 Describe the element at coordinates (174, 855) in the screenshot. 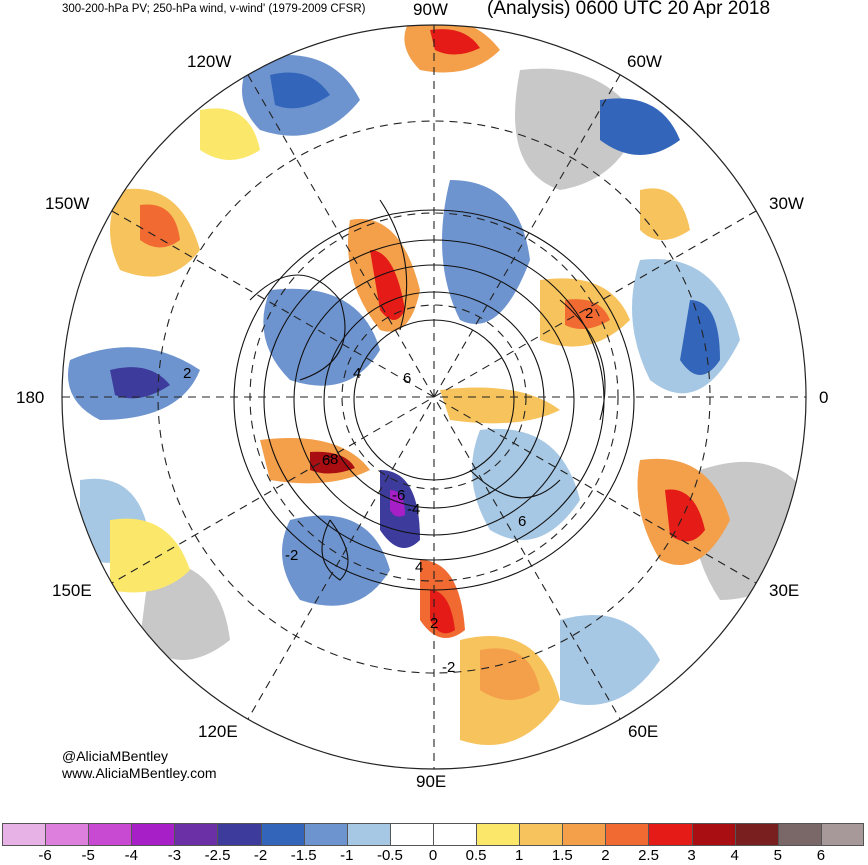

I see `colorbar-tick-label: -3` at that location.